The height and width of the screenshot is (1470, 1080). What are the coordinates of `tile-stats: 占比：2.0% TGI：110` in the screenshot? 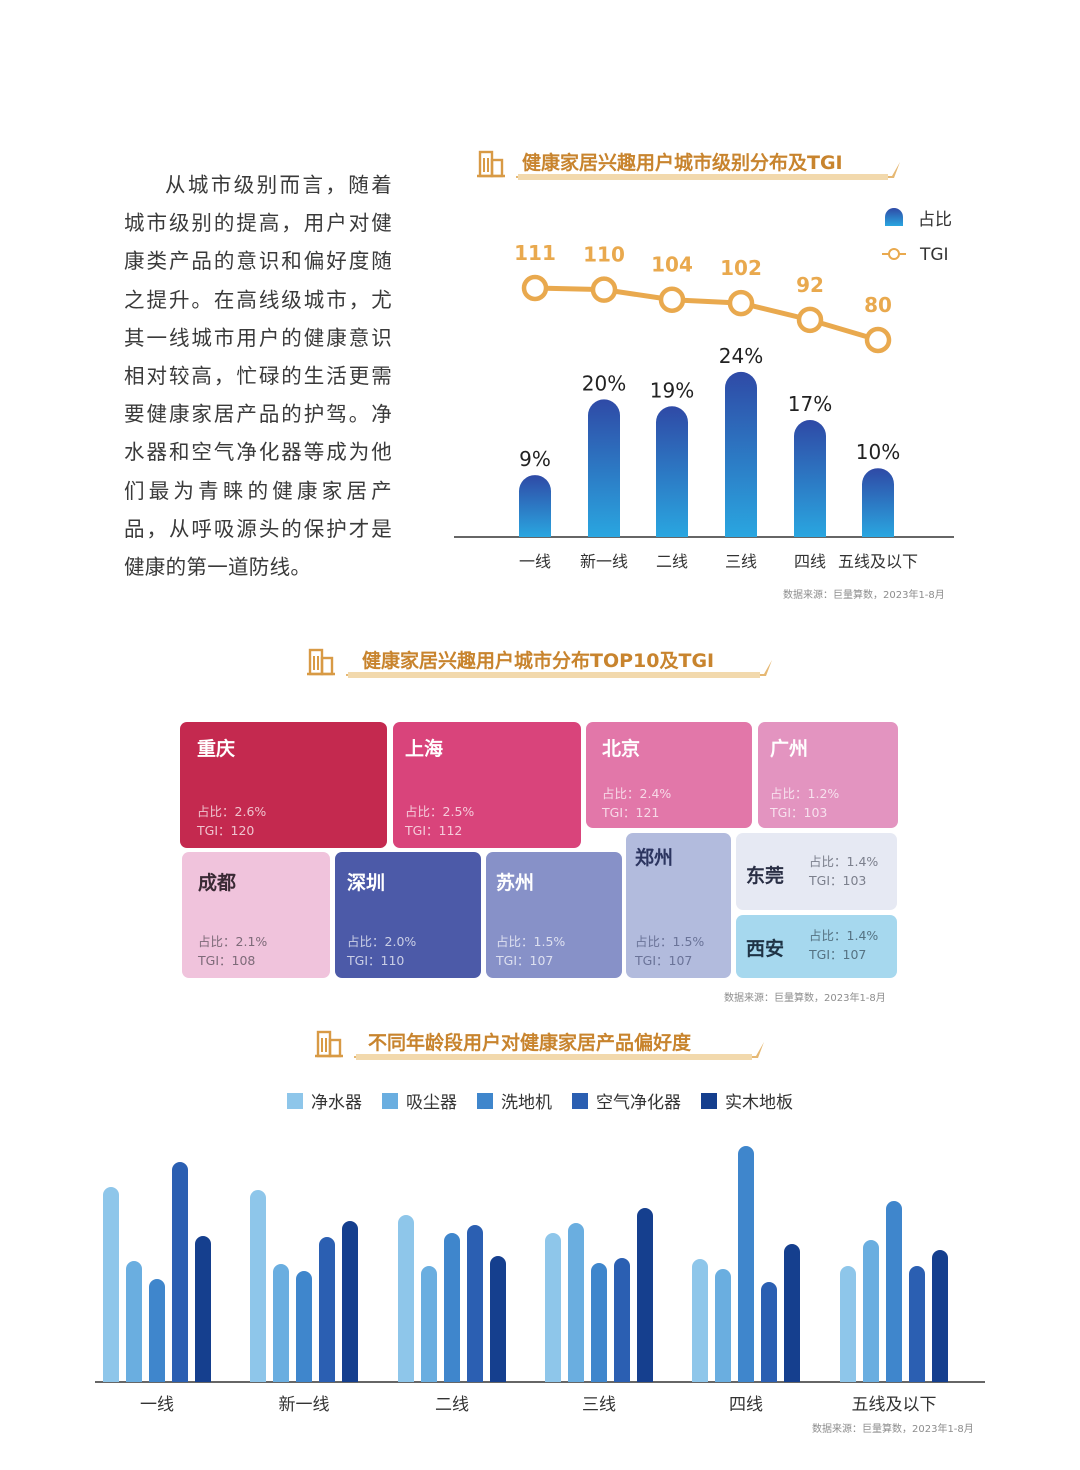 It's located at (382, 951).